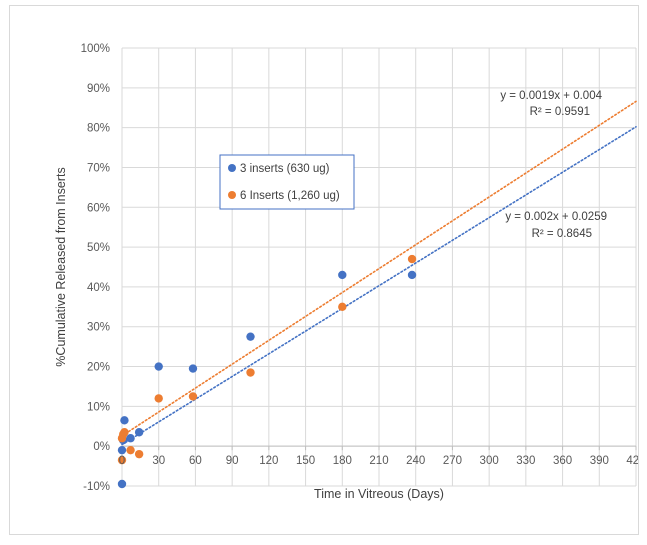  Describe the element at coordinates (98, 248) in the screenshot. I see `y-tick-label: 50%` at that location.